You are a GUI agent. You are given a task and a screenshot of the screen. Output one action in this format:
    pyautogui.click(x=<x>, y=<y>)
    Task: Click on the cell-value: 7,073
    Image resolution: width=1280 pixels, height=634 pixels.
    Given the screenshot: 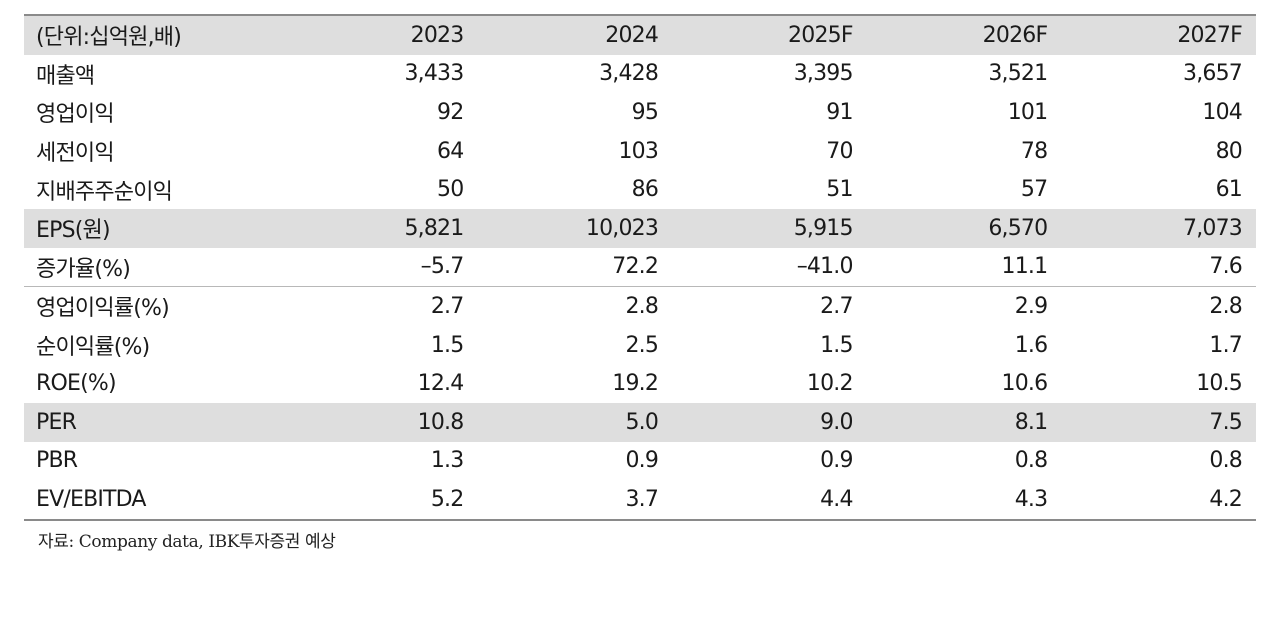 What is the action you would take?
    pyautogui.click(x=1158, y=228)
    